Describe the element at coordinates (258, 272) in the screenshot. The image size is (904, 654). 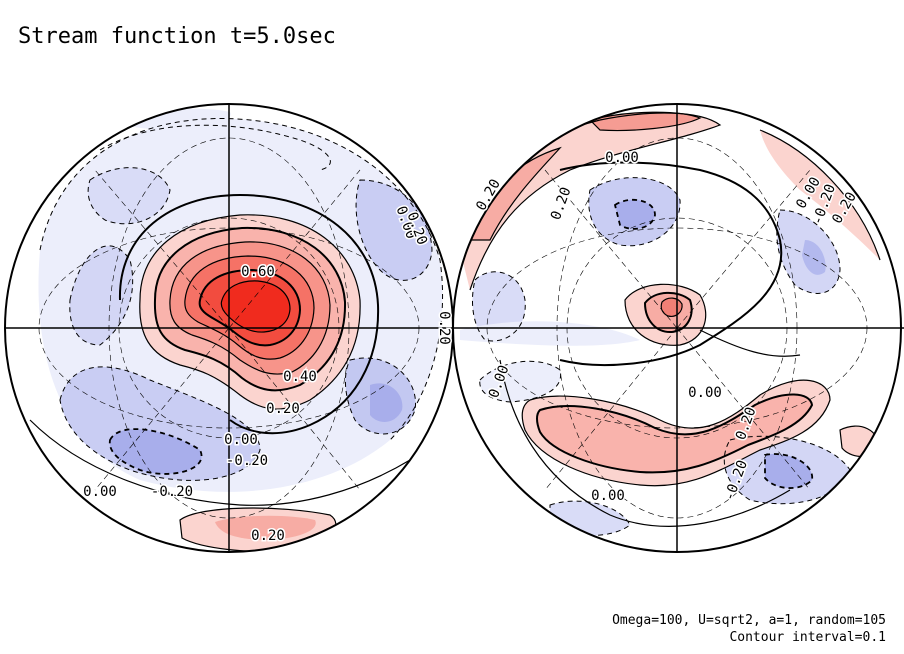
I see `left-contour-label: 0.60` at that location.